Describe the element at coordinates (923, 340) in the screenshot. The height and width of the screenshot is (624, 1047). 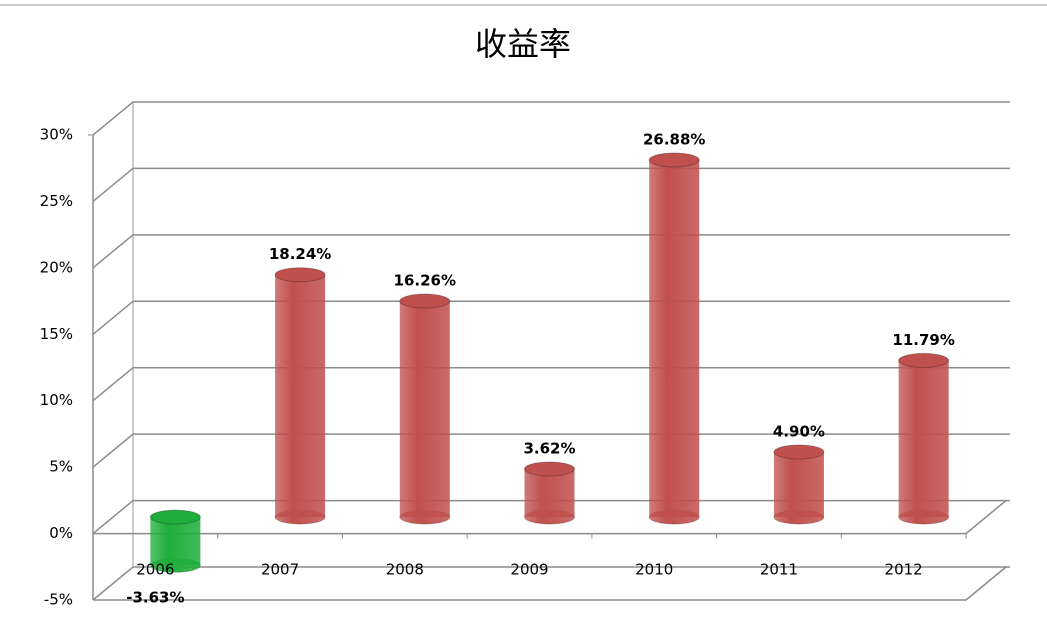
I see `value-label: 11.79%` at that location.